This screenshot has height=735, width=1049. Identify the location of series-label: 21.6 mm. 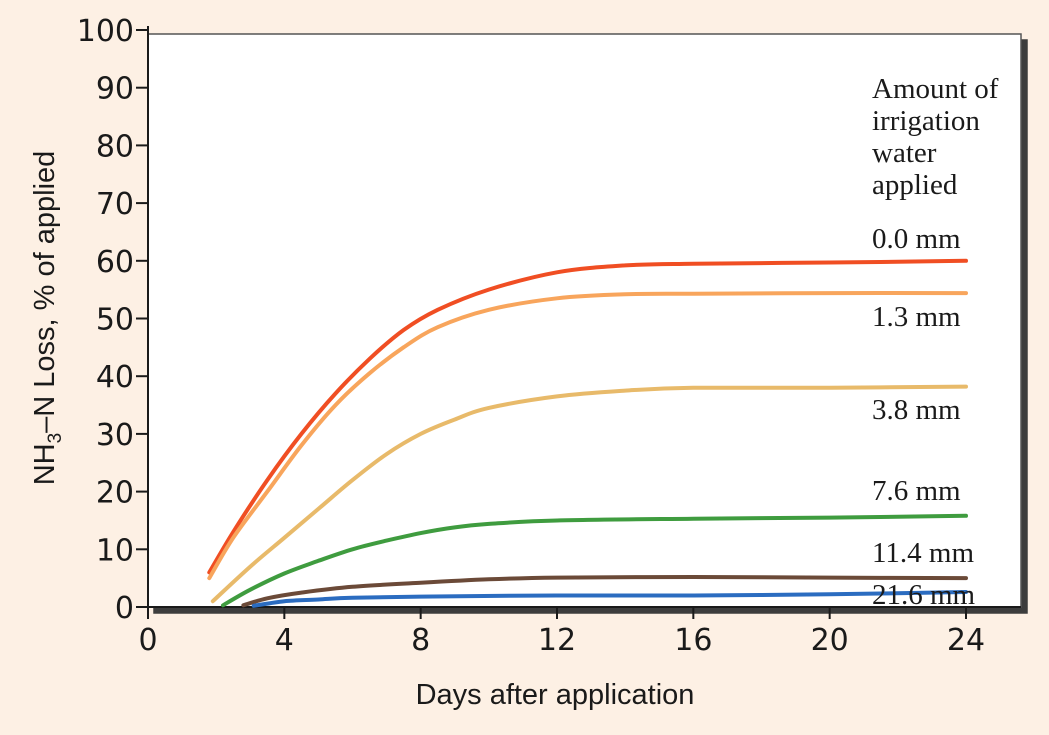
(924, 595).